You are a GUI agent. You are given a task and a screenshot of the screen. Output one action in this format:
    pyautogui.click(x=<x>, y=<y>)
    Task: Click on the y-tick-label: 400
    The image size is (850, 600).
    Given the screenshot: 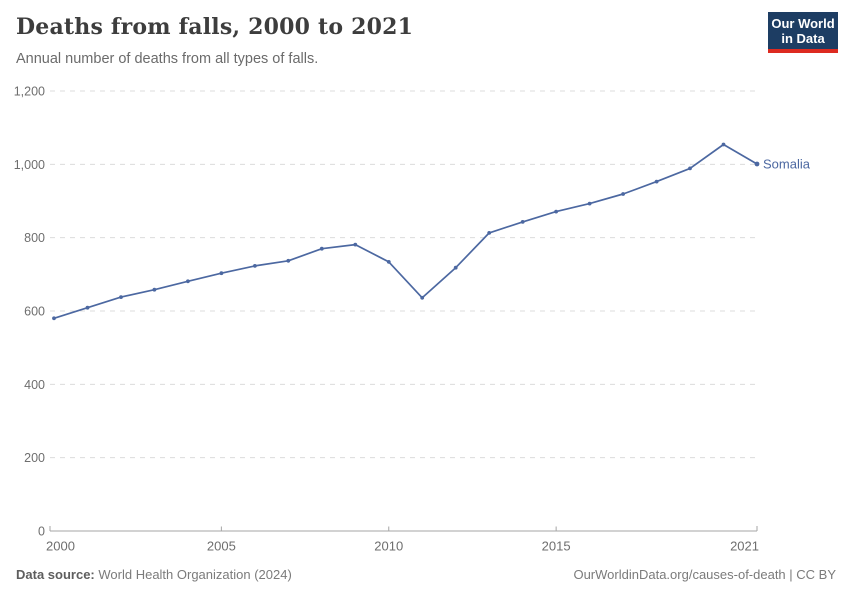 What is the action you would take?
    pyautogui.click(x=34, y=385)
    